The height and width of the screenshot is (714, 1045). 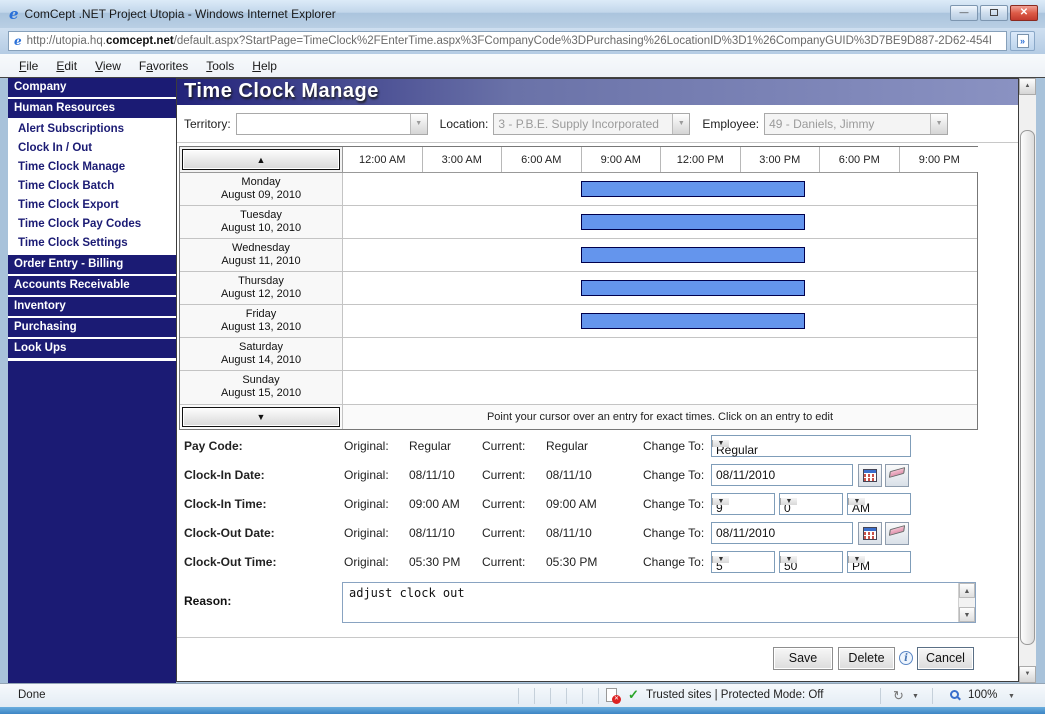 What do you see at coordinates (504, 562) in the screenshot?
I see `current-label: Current:` at bounding box center [504, 562].